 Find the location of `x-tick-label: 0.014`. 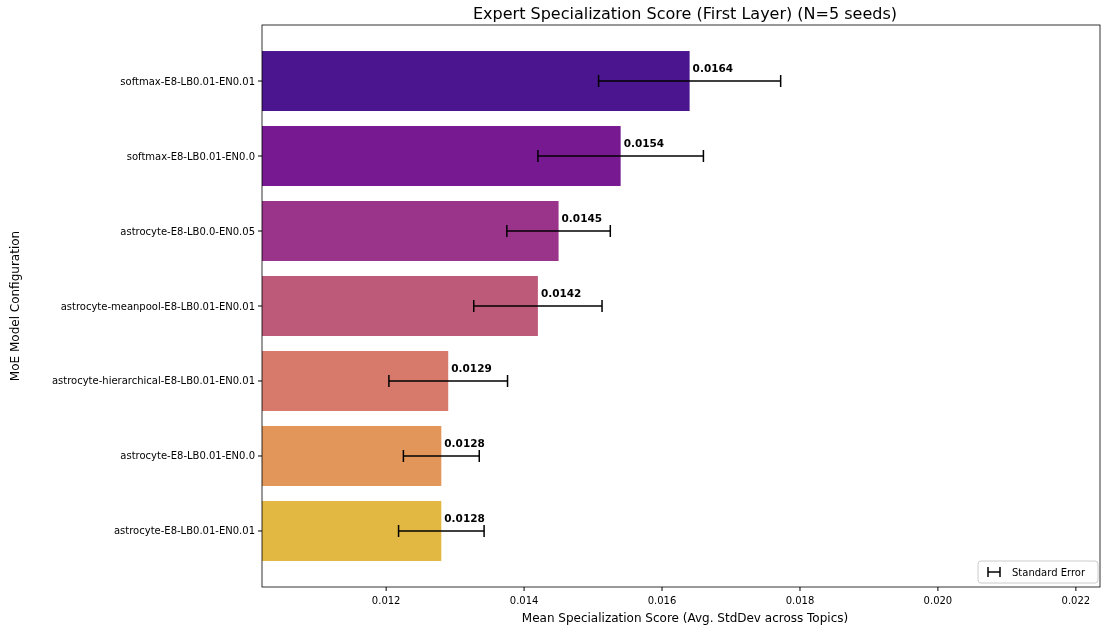

x-tick-label: 0.014 is located at coordinates (524, 600).